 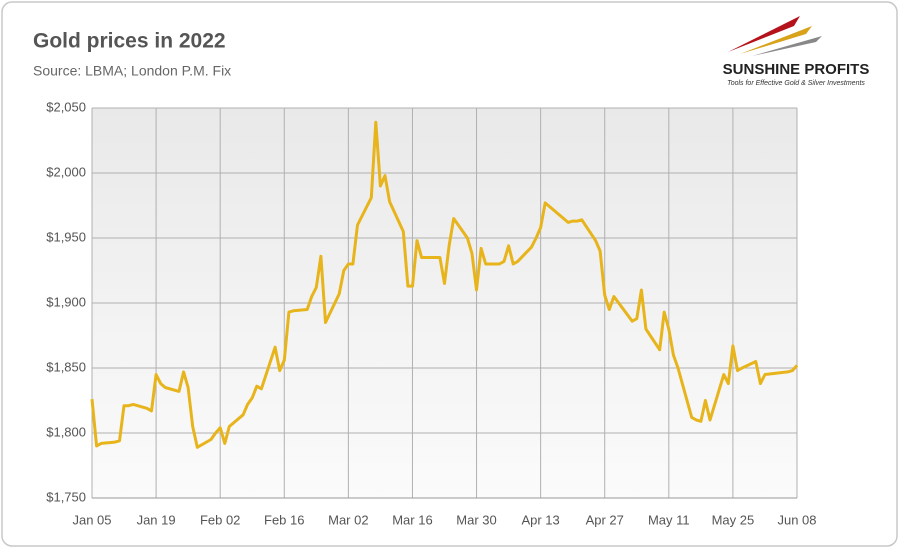 What do you see at coordinates (220, 519) in the screenshot?
I see `x-tick-label: Feb 02` at bounding box center [220, 519].